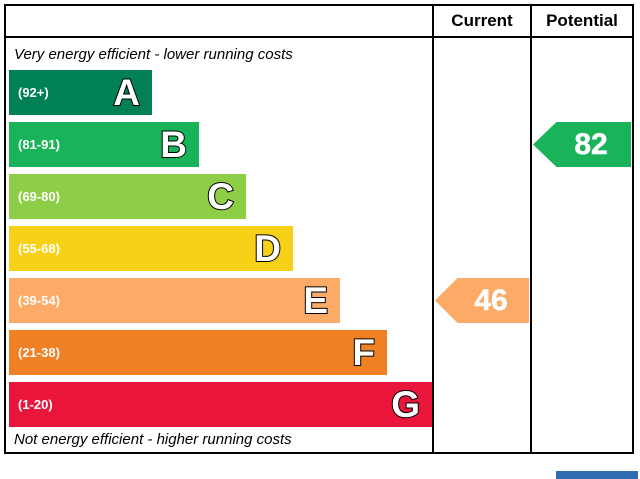 The height and width of the screenshot is (479, 640). I want to click on current-rating-arrow: 46, so click(482, 300).